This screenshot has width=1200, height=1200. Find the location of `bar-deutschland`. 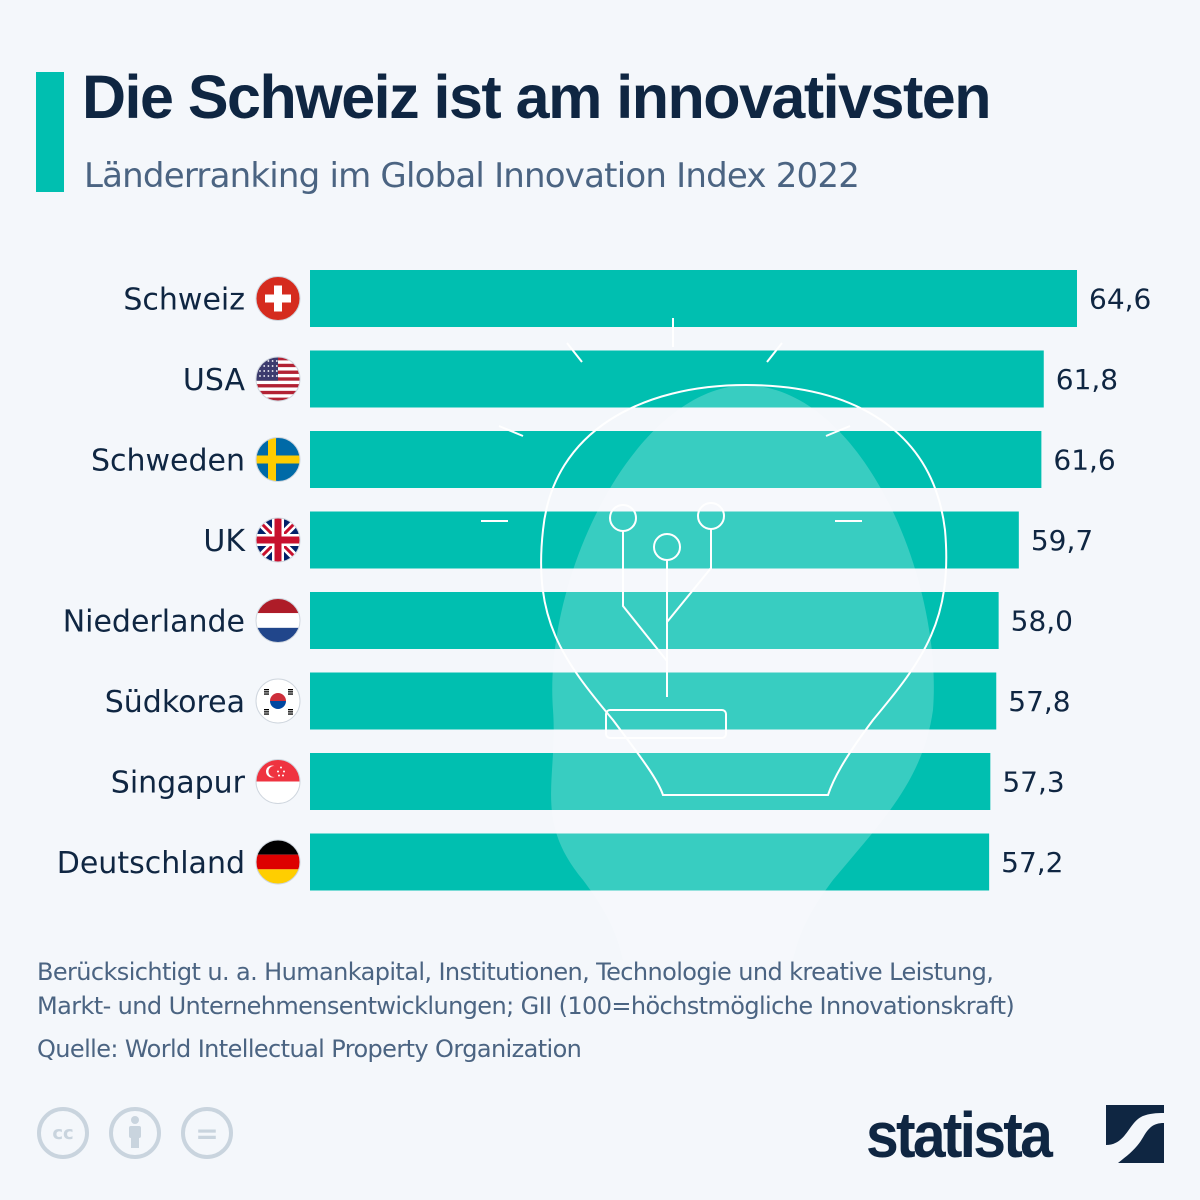

bar-deutschland is located at coordinates (650, 862).